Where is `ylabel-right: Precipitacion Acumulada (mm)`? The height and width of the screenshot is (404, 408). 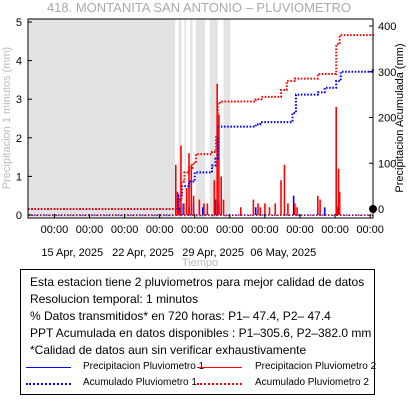
ylabel-right: Precipitacion Acumulada (mm) is located at coordinates (400, 117).